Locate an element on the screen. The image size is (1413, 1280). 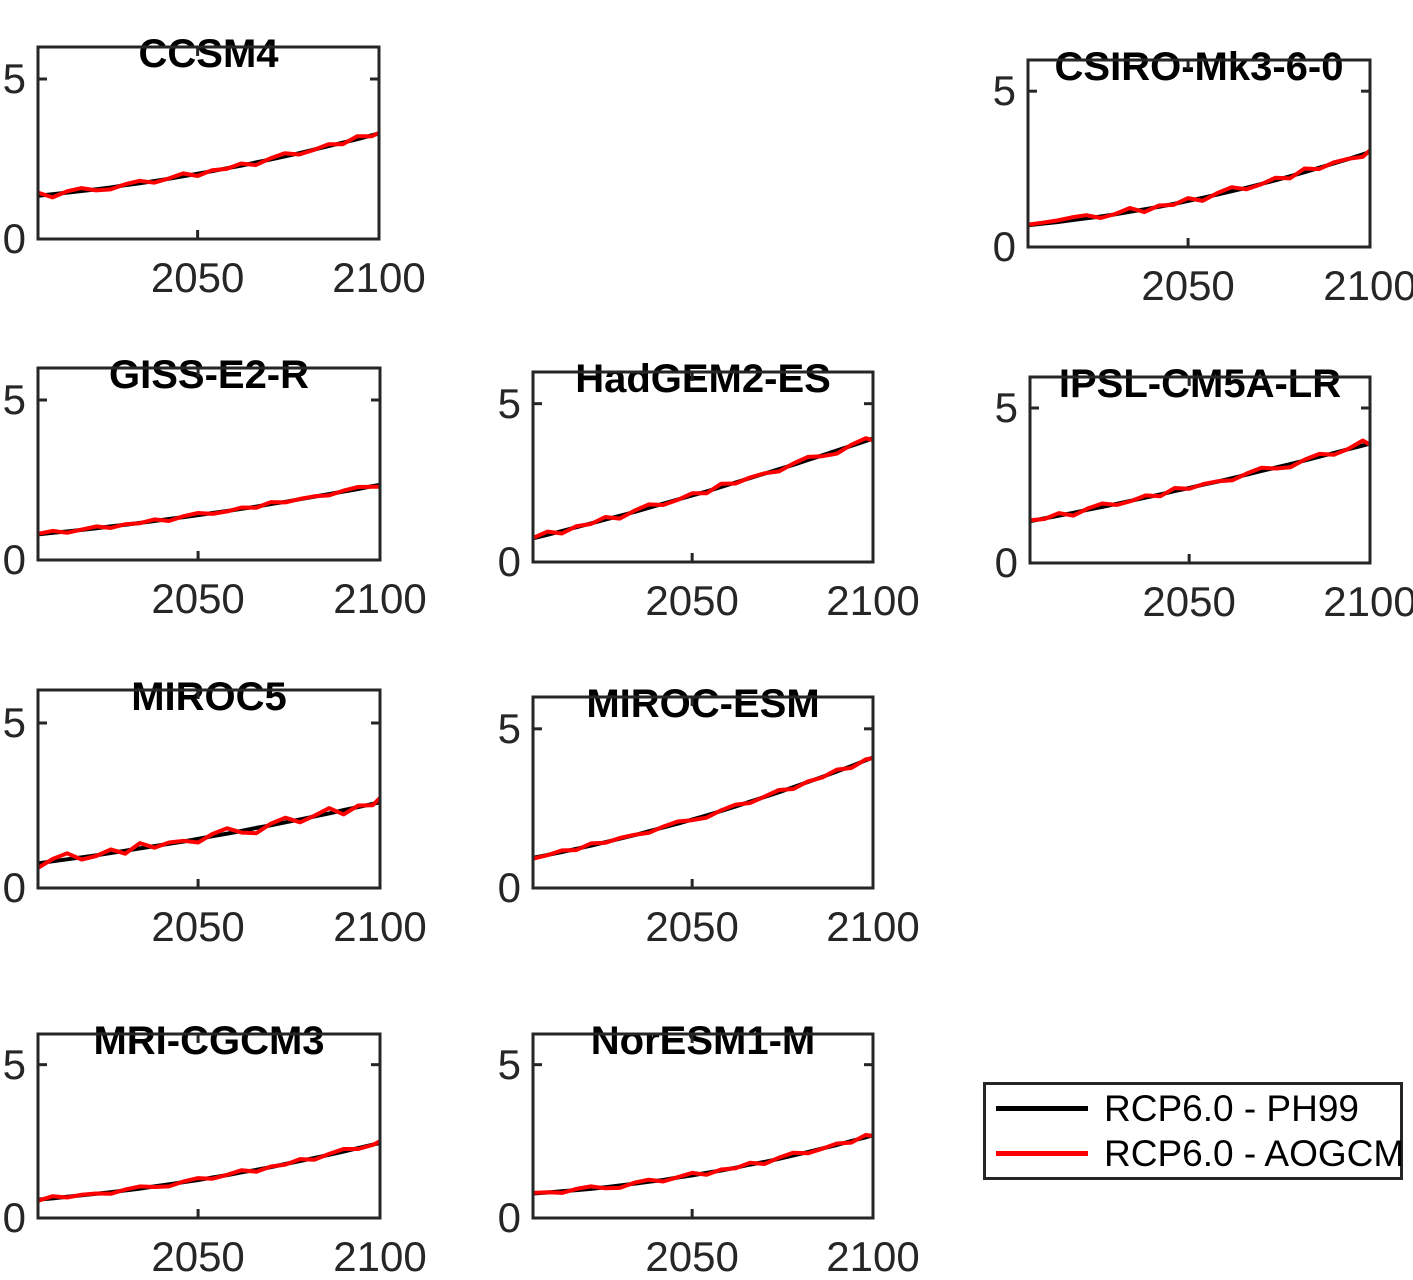
subplot-title-csiro-mk3-6-0: CSIRO-Mk3-6-0 is located at coordinates (1199, 67).